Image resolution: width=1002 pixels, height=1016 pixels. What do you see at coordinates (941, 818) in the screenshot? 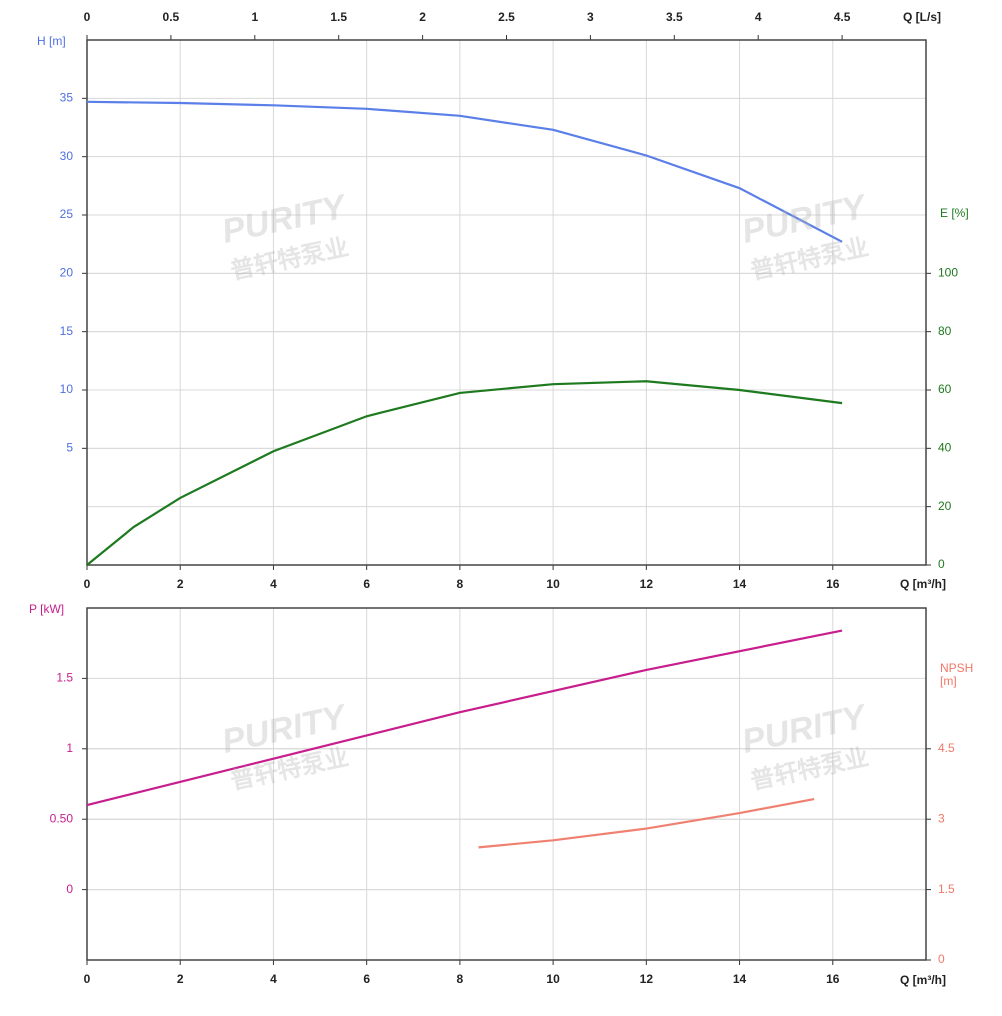
I see `y2-tick-label: 3` at bounding box center [941, 818].